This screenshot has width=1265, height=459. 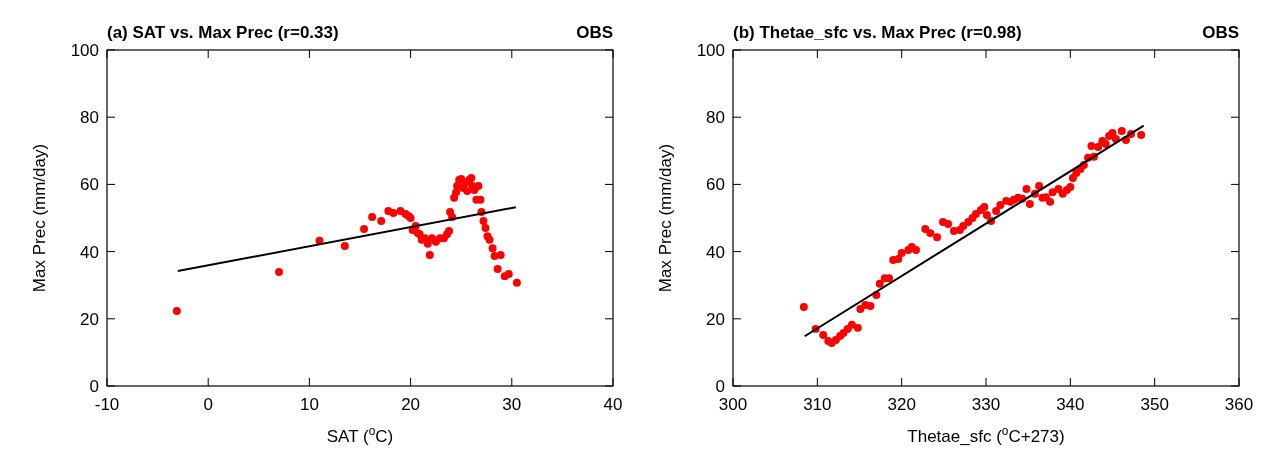 What do you see at coordinates (1154, 404) in the screenshot?
I see `x-tick-label: 350` at bounding box center [1154, 404].